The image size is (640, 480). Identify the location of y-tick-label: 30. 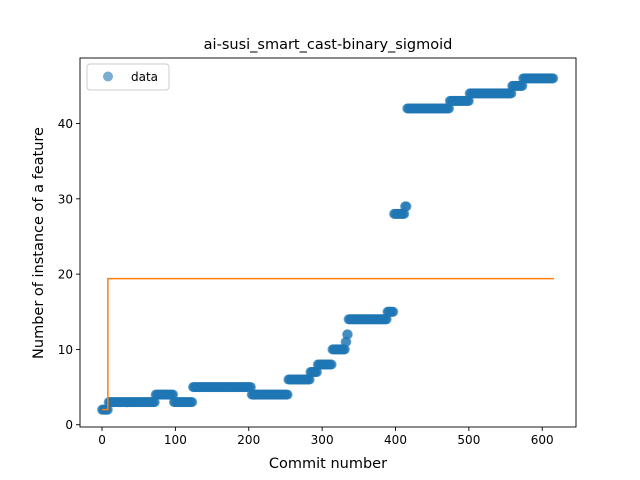
(65, 199).